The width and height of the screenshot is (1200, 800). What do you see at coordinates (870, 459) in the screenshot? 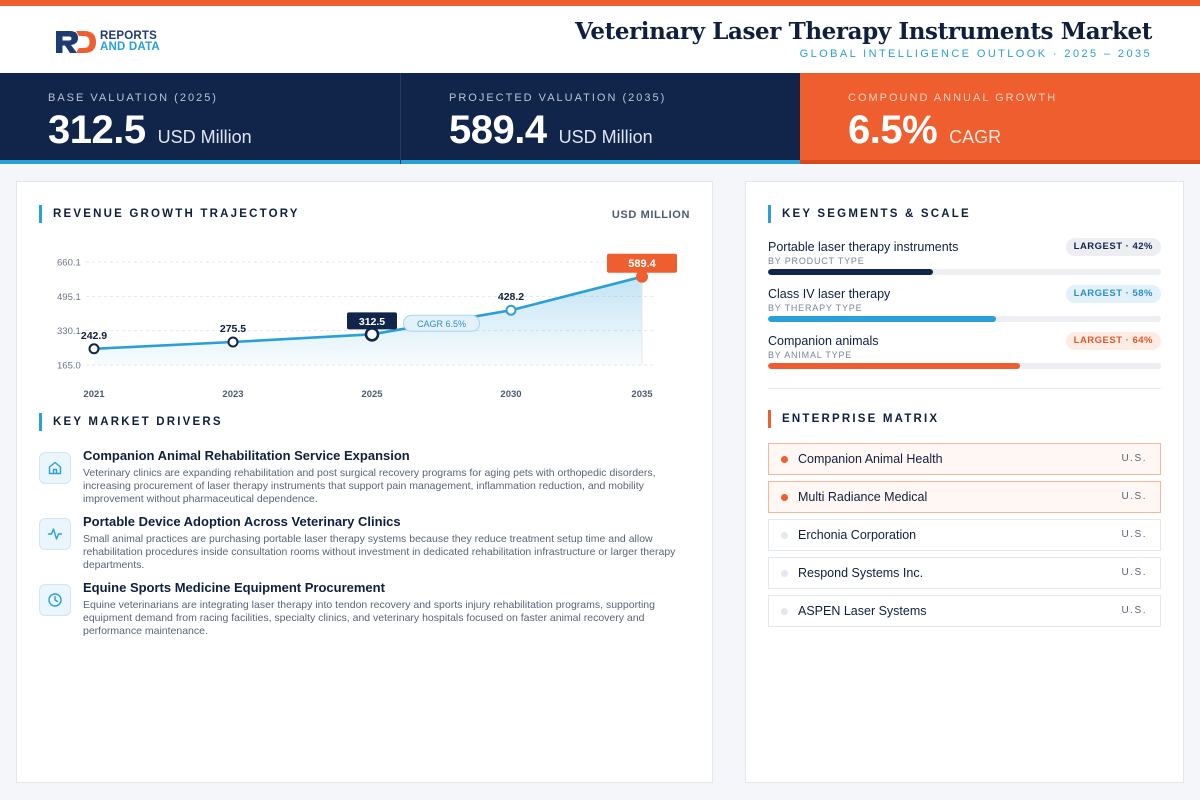
I see `company-name: Companion Animal Health` at bounding box center [870, 459].